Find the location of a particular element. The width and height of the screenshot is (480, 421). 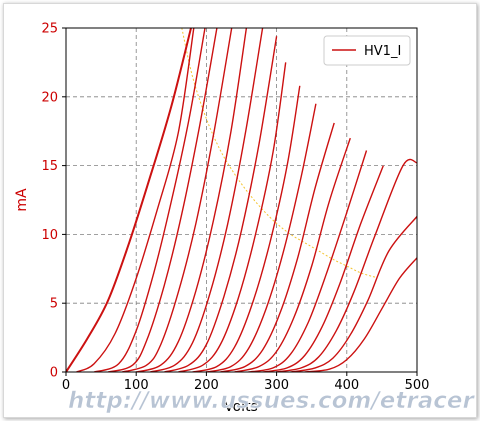

legend-box is located at coordinates (367, 50).